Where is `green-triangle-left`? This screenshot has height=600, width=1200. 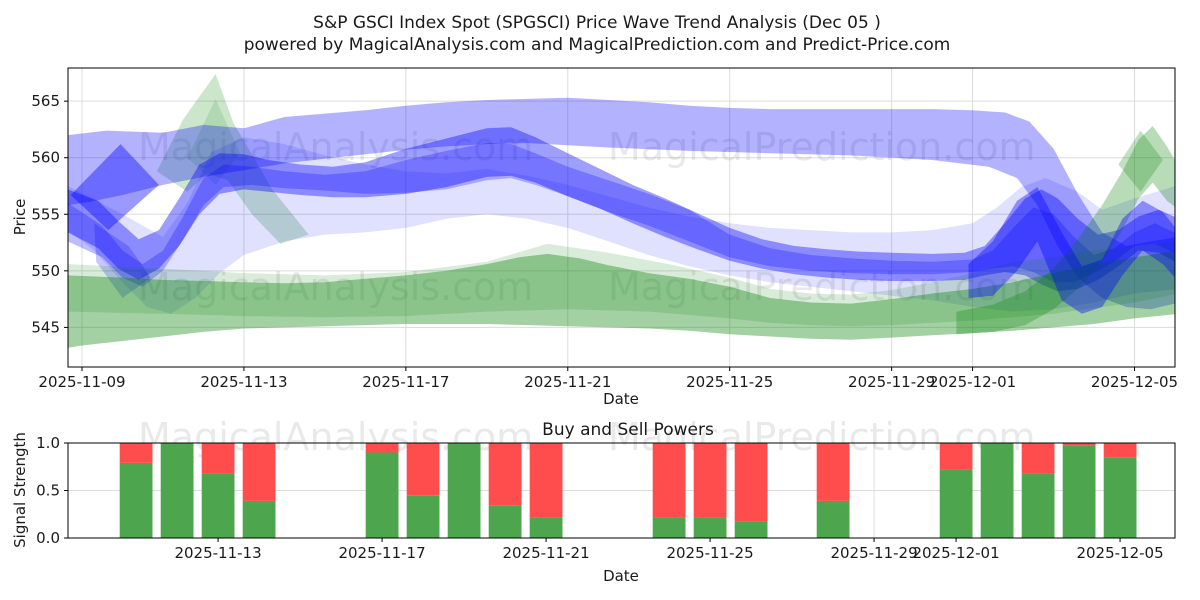
green-triangle-left is located at coordinates (232, 159).